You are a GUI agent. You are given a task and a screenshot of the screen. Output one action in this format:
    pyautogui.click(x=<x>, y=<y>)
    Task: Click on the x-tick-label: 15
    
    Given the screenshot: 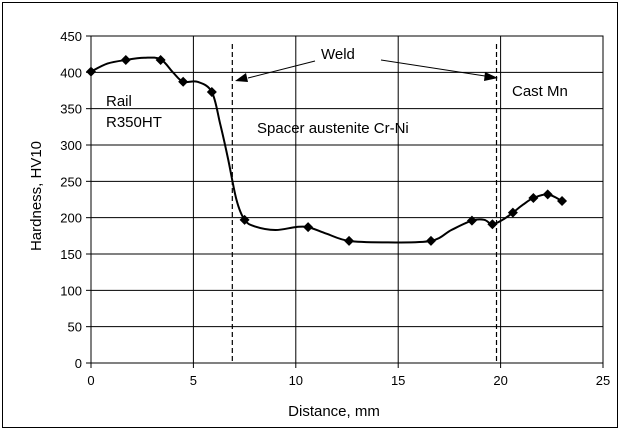 What is the action you would take?
    pyautogui.click(x=398, y=380)
    